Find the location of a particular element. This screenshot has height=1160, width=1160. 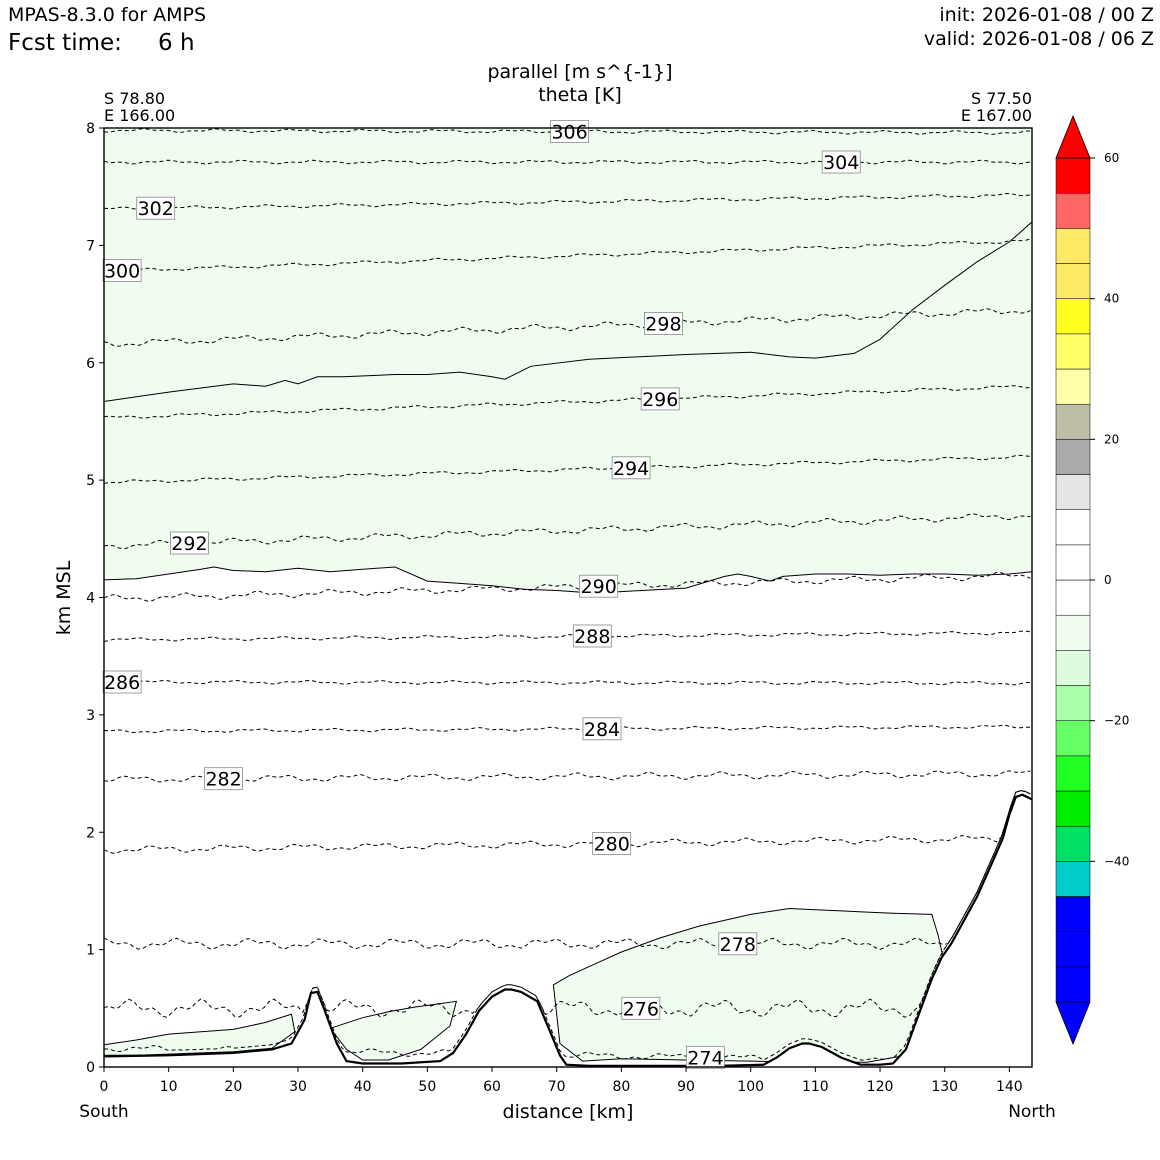

valid-time: valid: 2026-01-08 / 06 Z is located at coordinates (1038, 39).